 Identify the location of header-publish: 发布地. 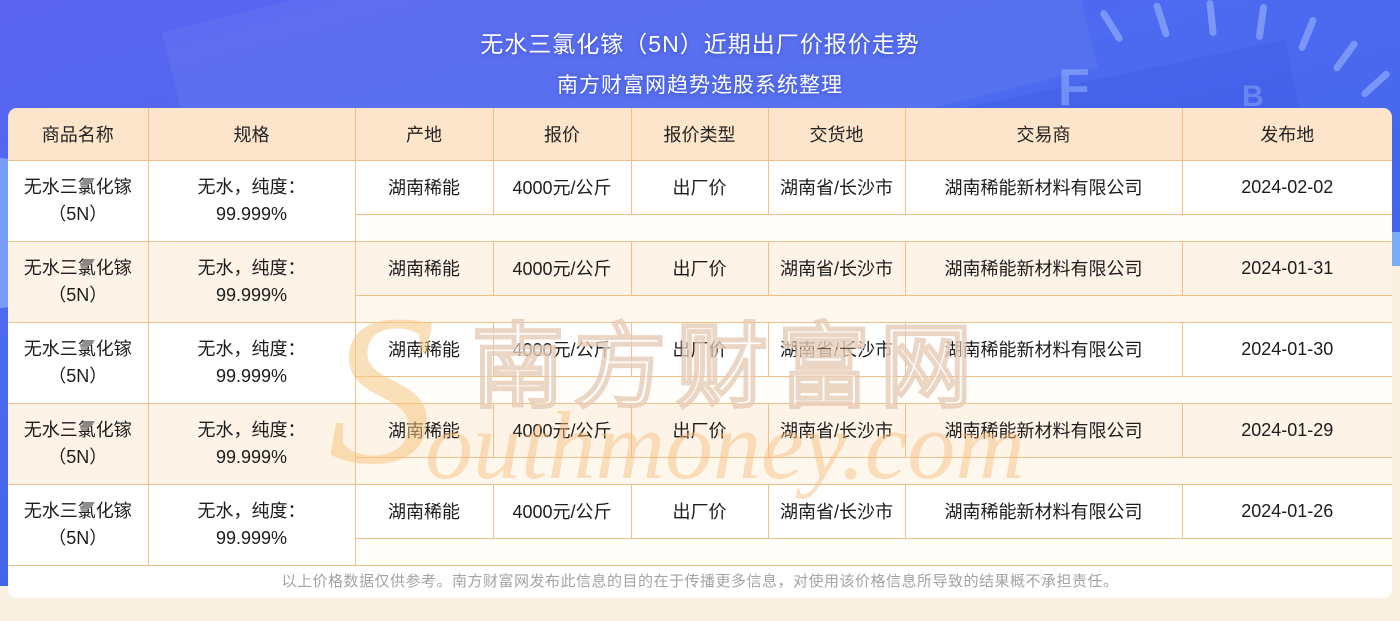
(1287, 134).